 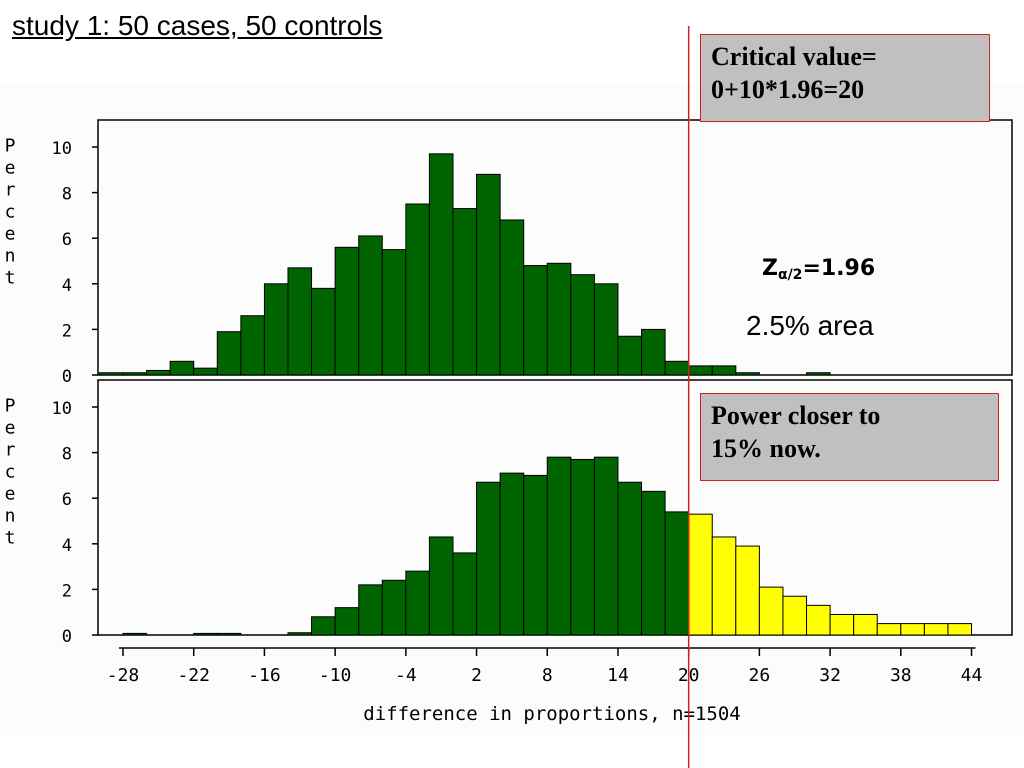 What do you see at coordinates (406, 675) in the screenshot?
I see `x-tick-label: -4` at bounding box center [406, 675].